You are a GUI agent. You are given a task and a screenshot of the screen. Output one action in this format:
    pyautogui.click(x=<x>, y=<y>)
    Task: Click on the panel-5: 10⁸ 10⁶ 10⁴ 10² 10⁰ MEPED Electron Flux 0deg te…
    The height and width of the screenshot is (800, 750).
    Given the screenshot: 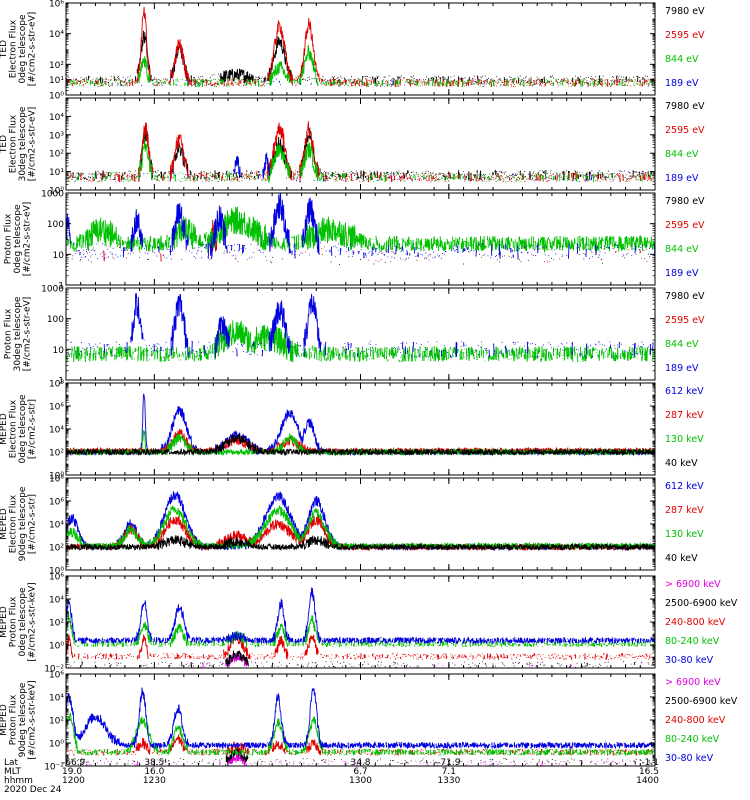 What is the action you would take?
    pyautogui.click(x=352, y=431)
    